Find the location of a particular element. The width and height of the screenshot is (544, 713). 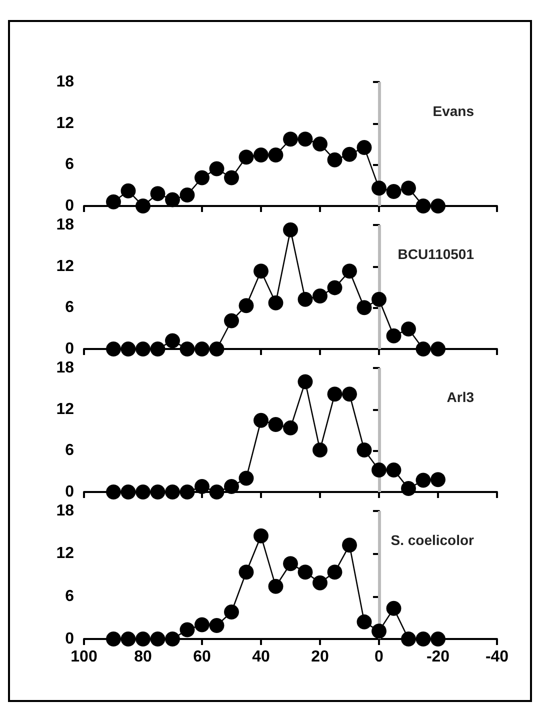

x-tick-label: -40 is located at coordinates (497, 657).